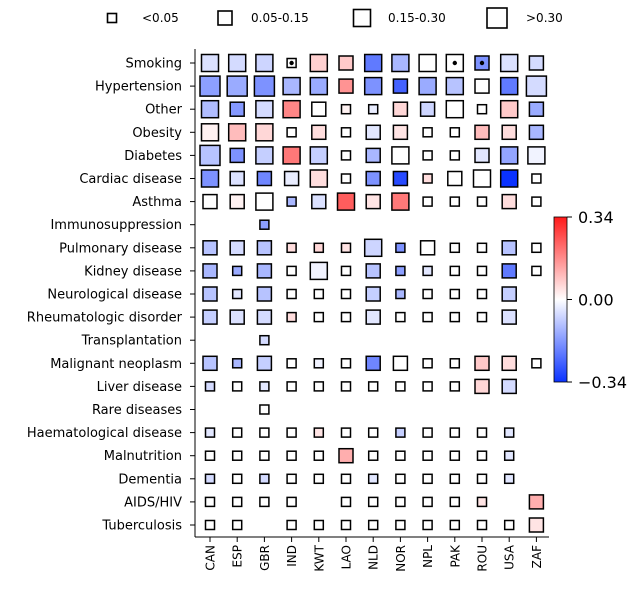  What do you see at coordinates (291, 63) in the screenshot?
I see `significance-marker-smoking-ind` at bounding box center [291, 63].